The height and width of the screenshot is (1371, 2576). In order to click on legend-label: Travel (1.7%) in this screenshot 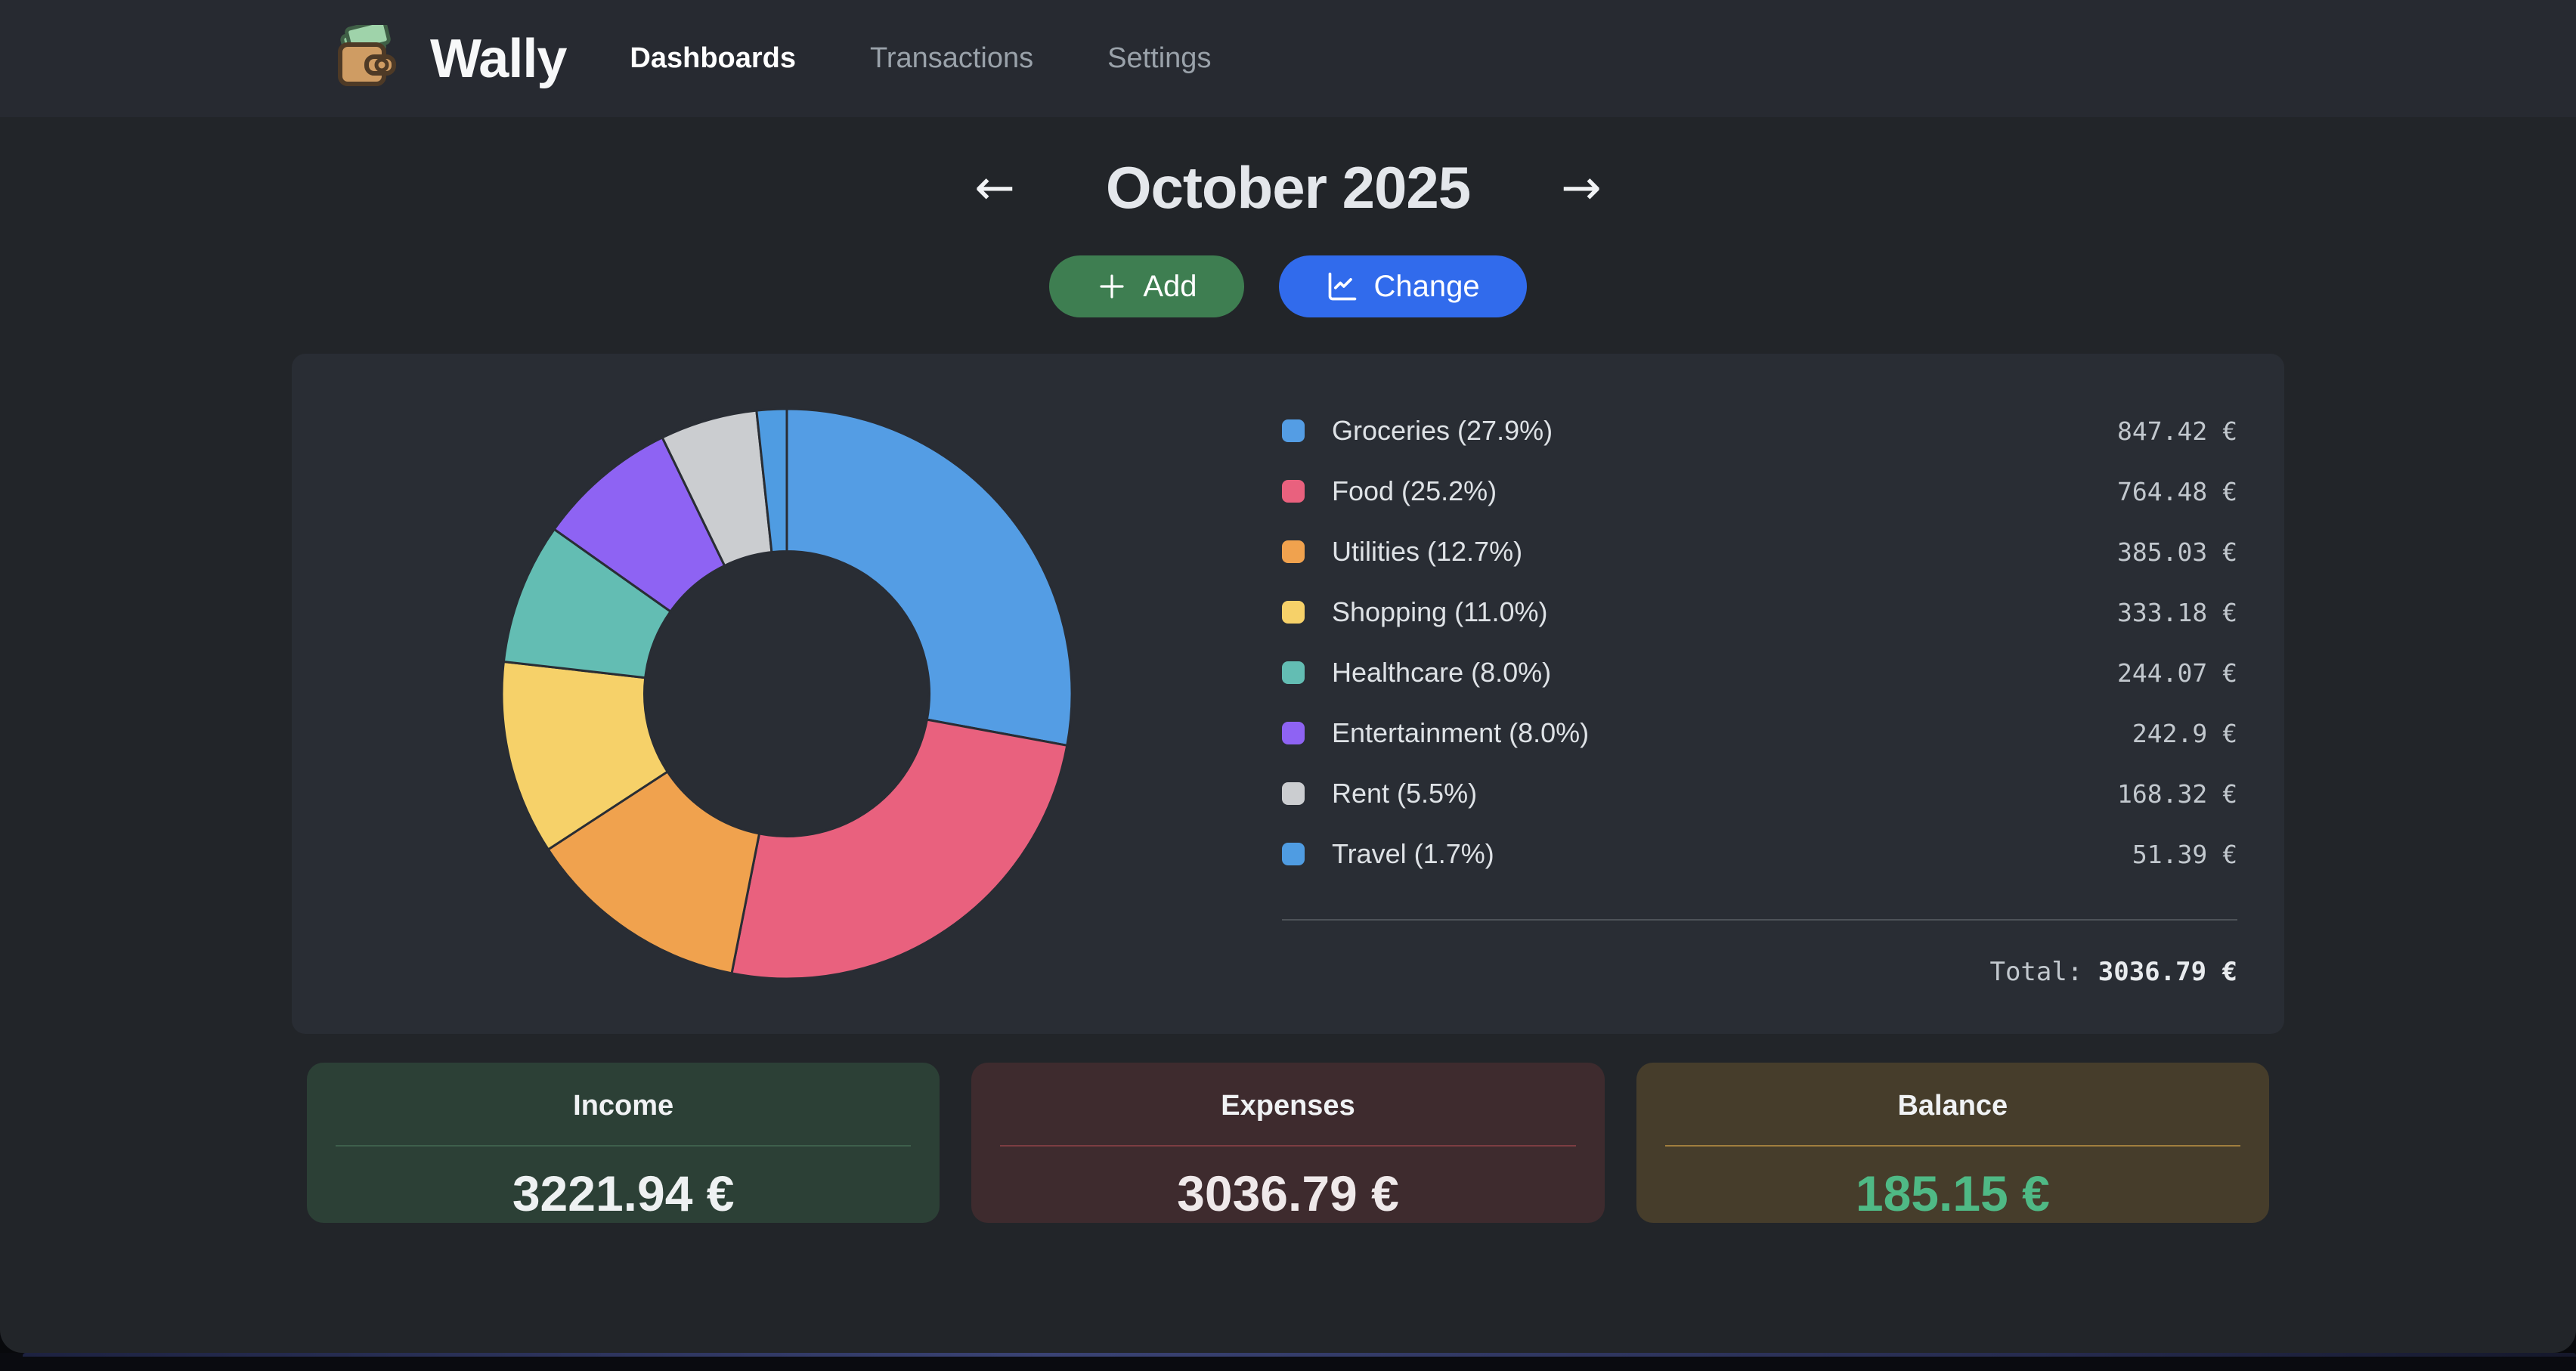, I will do `click(1413, 853)`.